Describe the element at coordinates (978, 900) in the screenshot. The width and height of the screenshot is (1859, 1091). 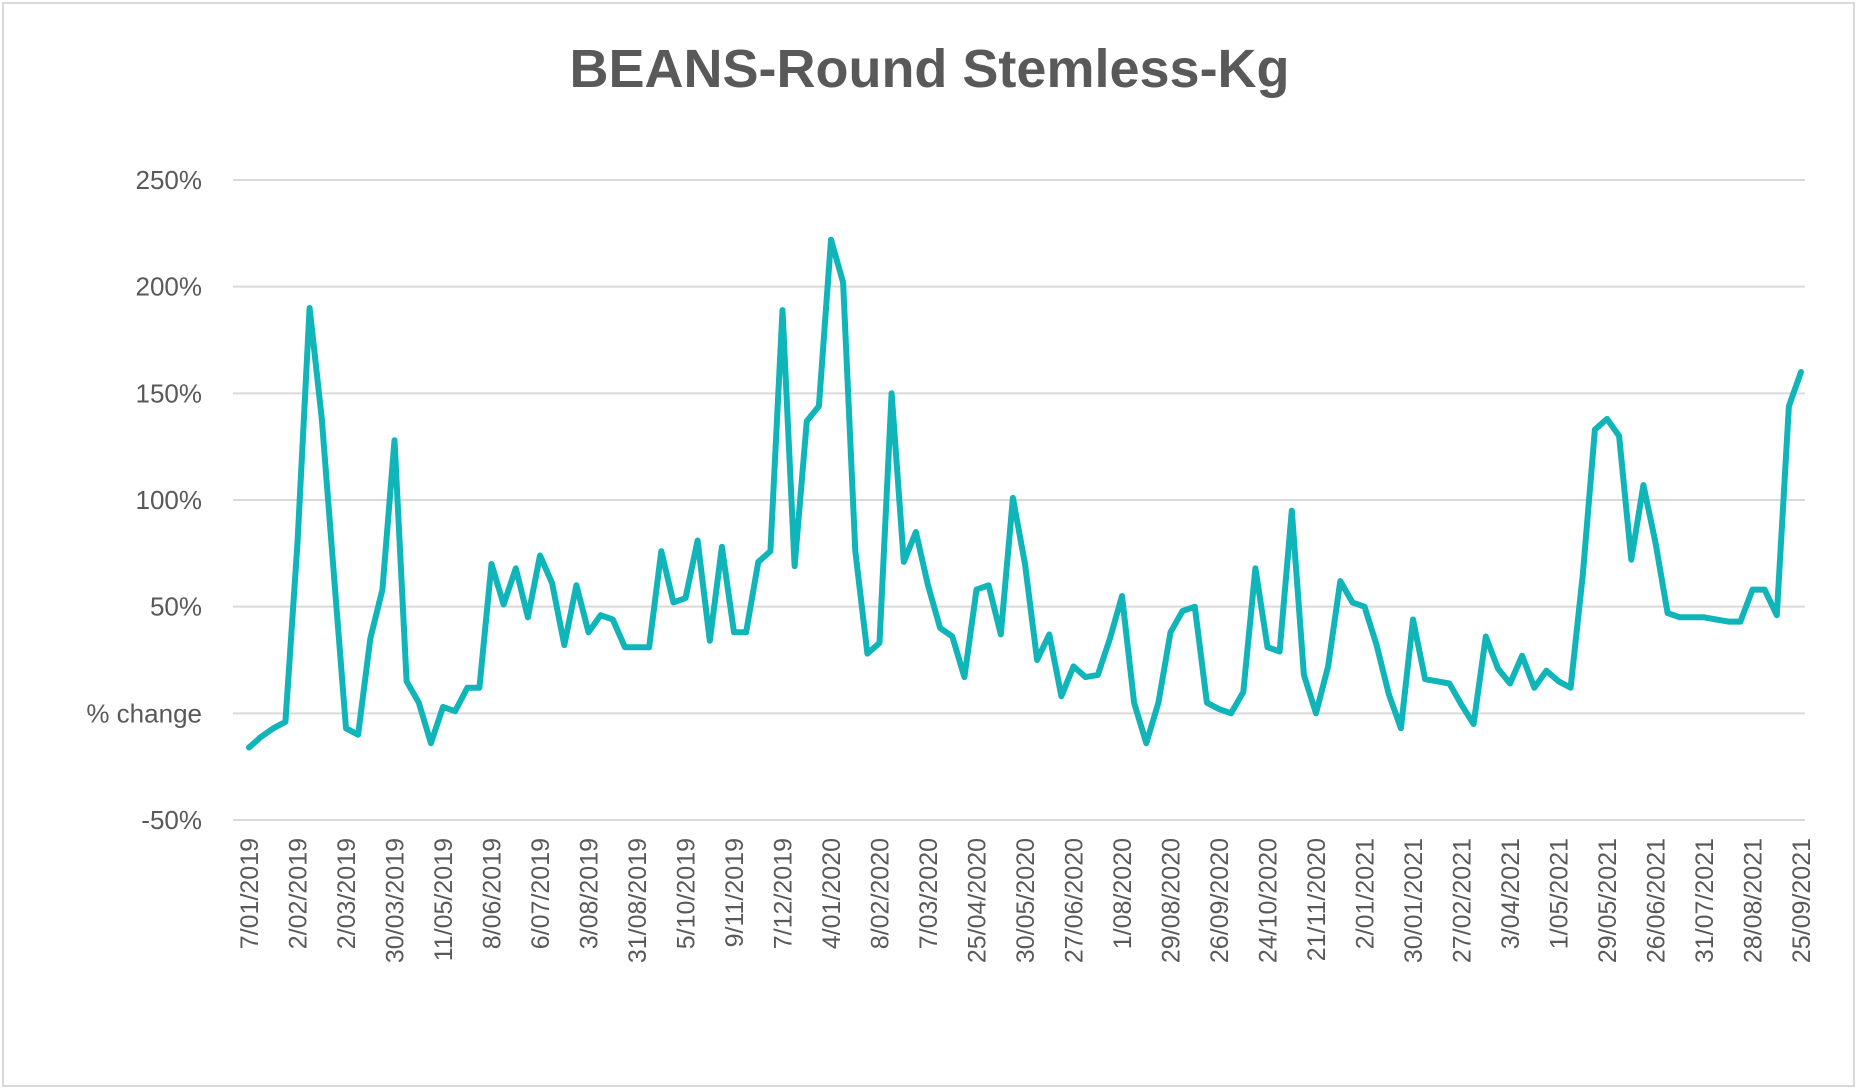
I see `x-tick-label: 25/04/2020` at that location.